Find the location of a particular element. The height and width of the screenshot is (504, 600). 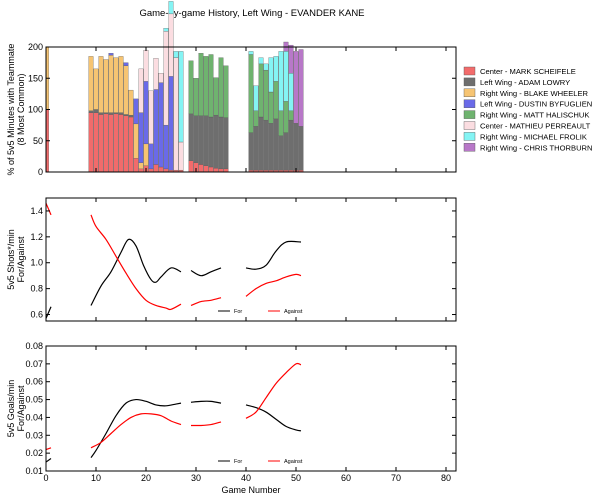

legend-label: Left Wing - ADAM LOWRY is located at coordinates (525, 82).